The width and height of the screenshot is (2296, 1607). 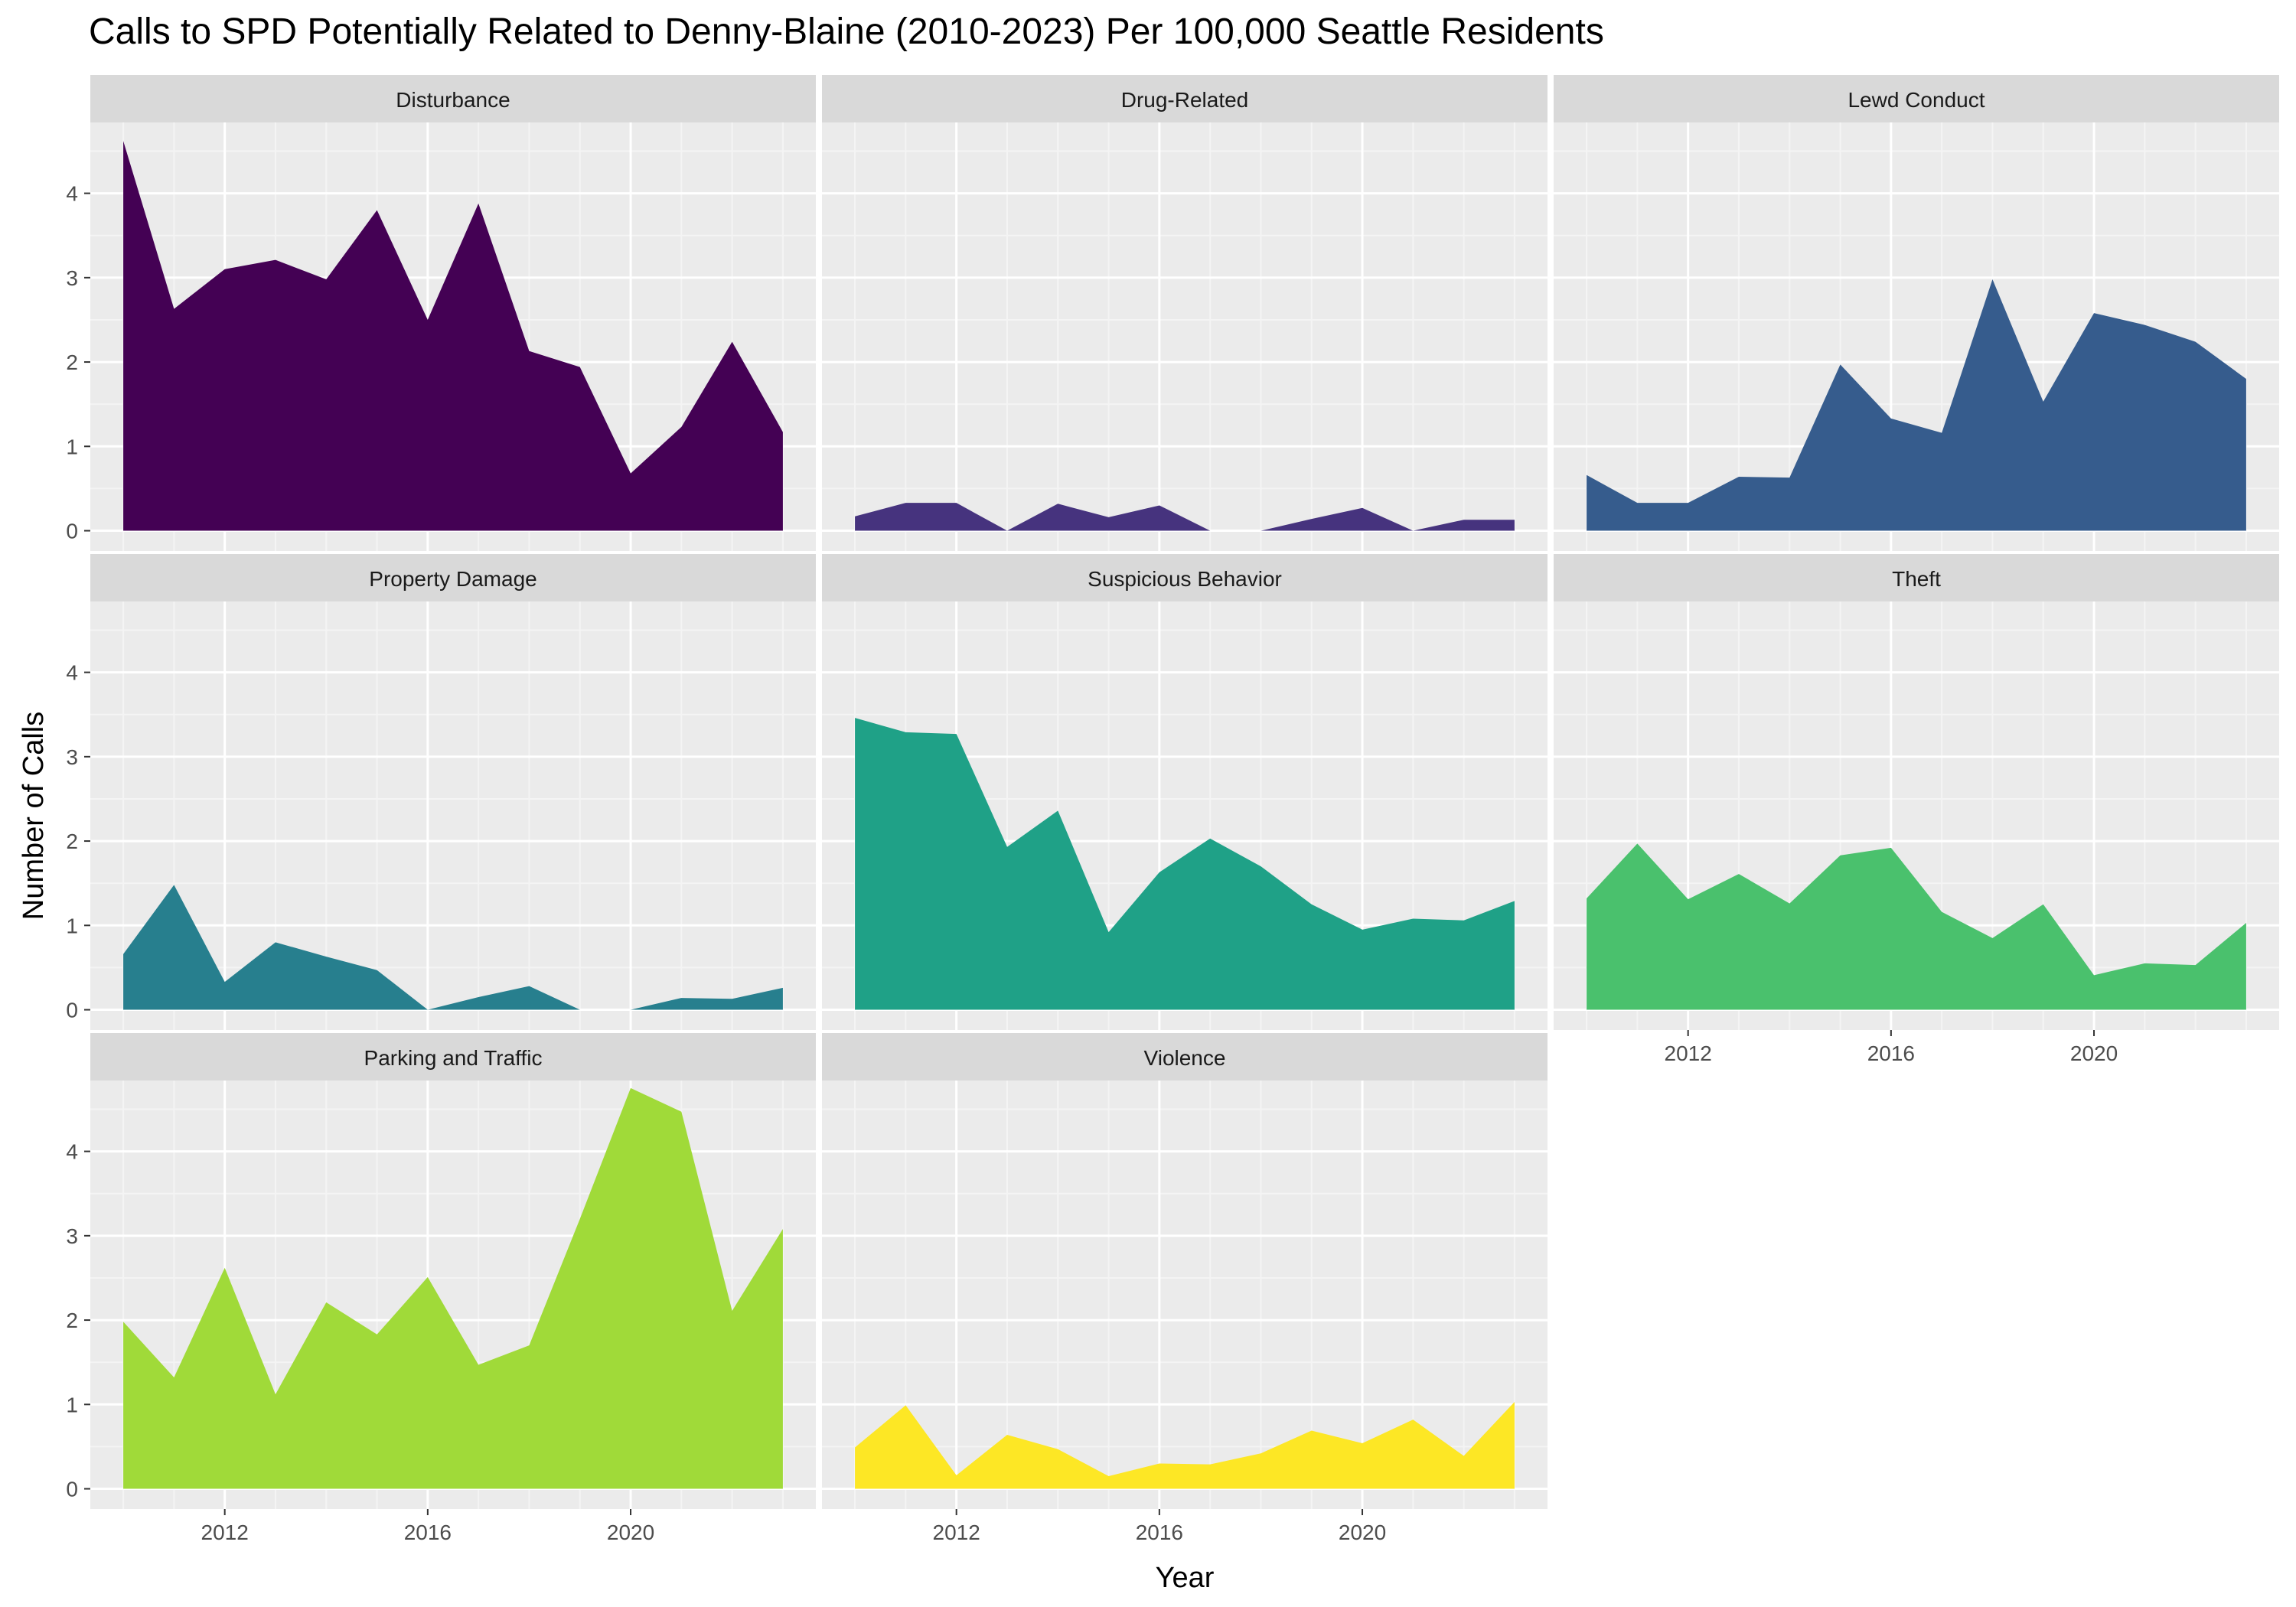 I want to click on facet-strip-label: Lewd Conduct, so click(x=1916, y=100).